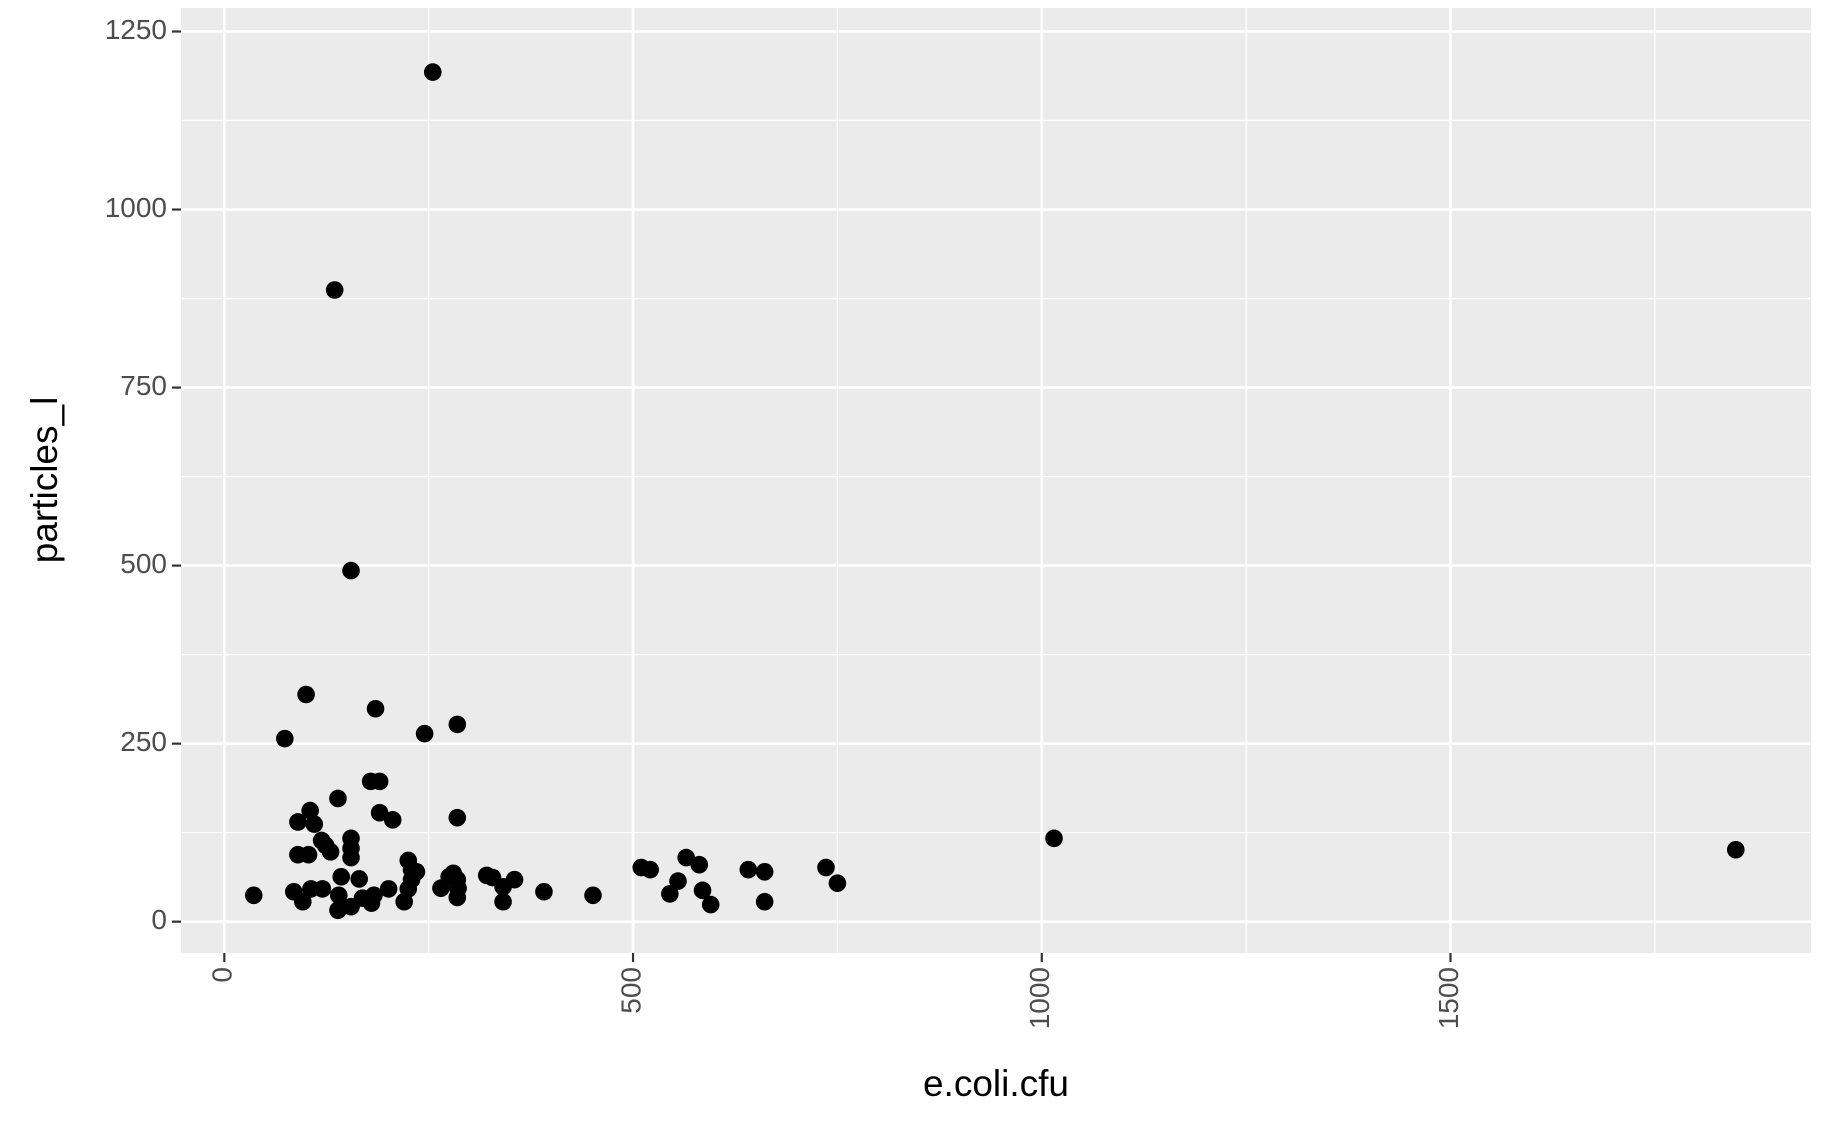  What do you see at coordinates (159, 919) in the screenshot?
I see `y-tick-label: 0` at bounding box center [159, 919].